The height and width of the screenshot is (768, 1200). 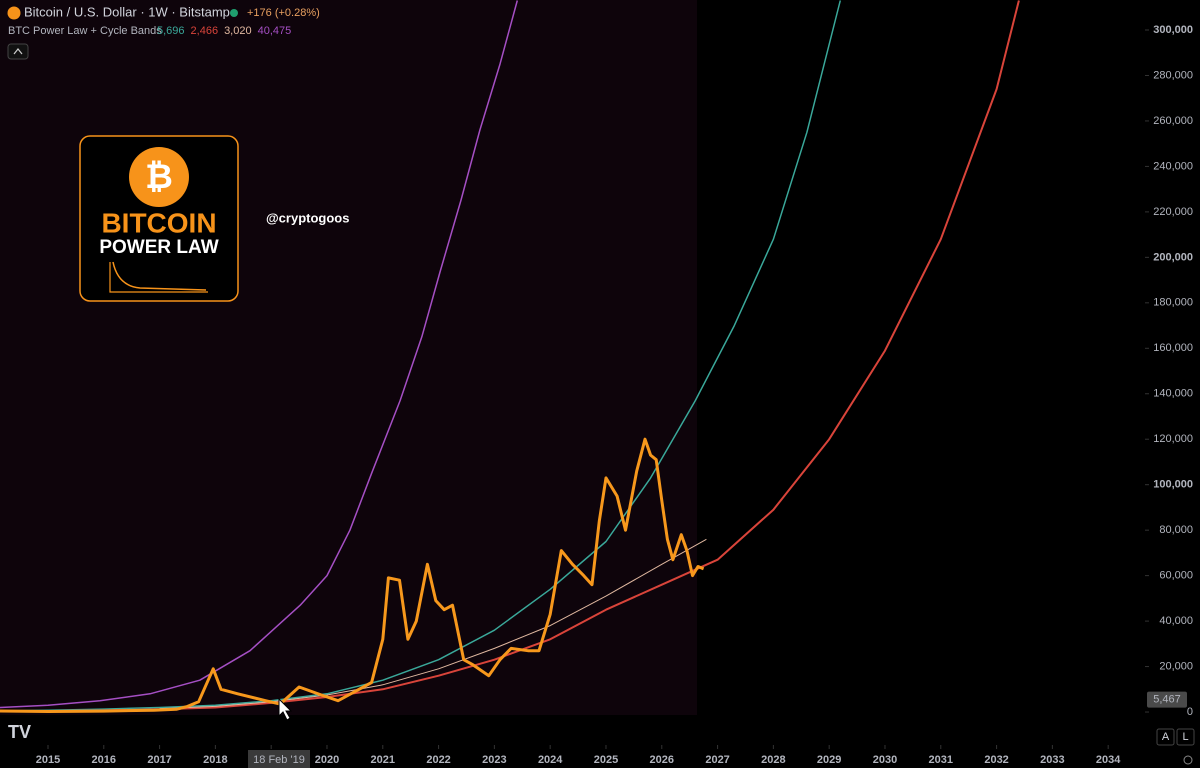 What do you see at coordinates (996, 760) in the screenshot?
I see `x-tick-label: 2032` at bounding box center [996, 760].